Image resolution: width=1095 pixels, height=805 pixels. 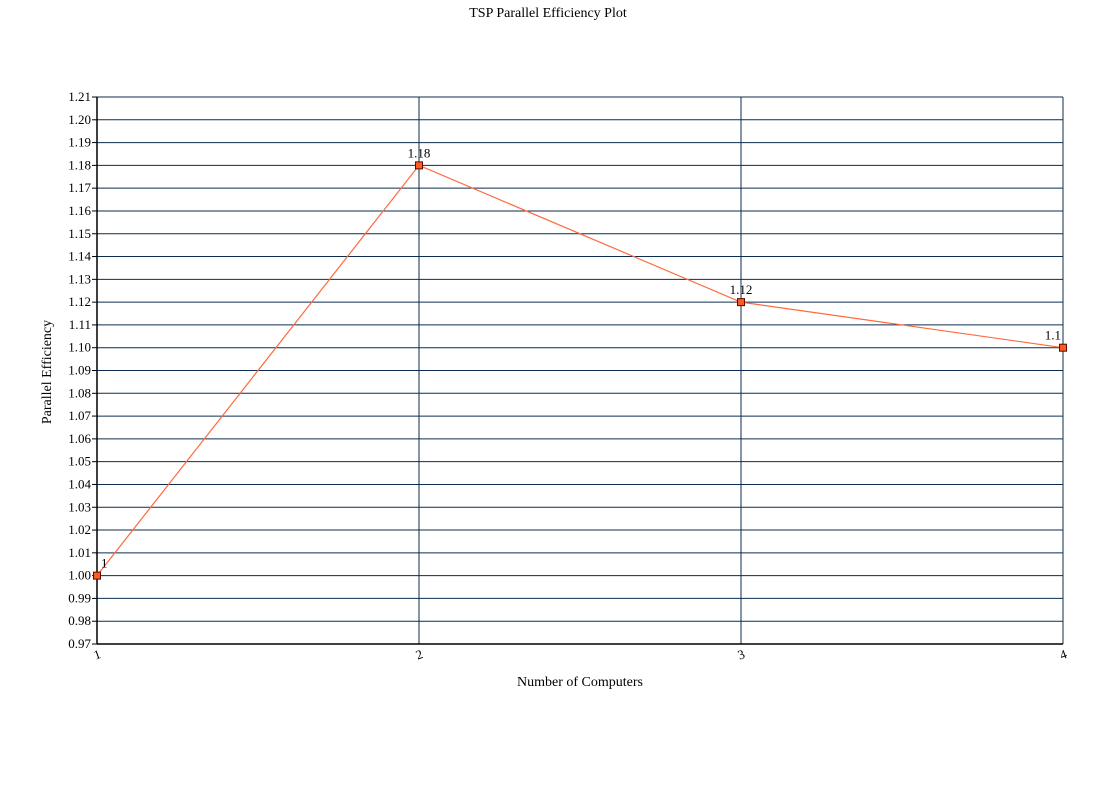 What do you see at coordinates (741, 654) in the screenshot?
I see `x-tick-label: 3` at bounding box center [741, 654].